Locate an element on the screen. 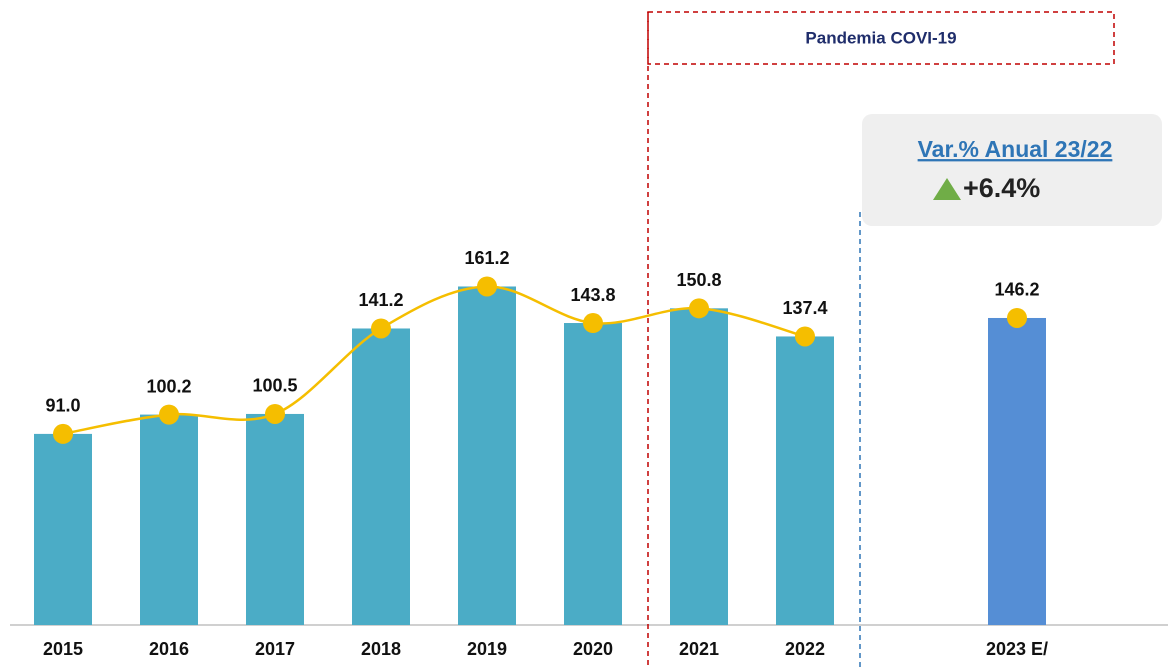  x-tick-label: 2015 is located at coordinates (63, 649).